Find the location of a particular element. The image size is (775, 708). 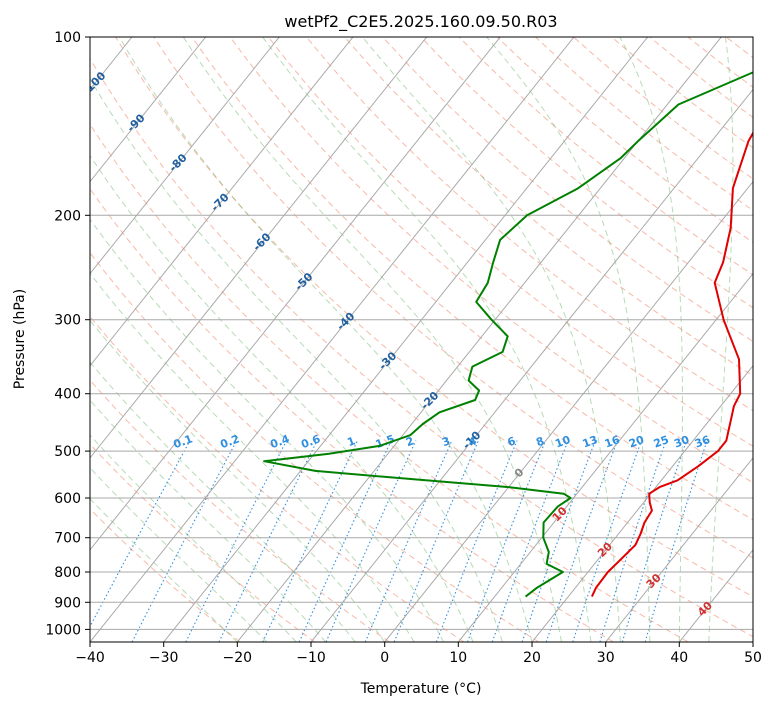

x-axis: −40 −30 −20 −10 0 10 20 30 40 50 is located at coordinates (418, 654).